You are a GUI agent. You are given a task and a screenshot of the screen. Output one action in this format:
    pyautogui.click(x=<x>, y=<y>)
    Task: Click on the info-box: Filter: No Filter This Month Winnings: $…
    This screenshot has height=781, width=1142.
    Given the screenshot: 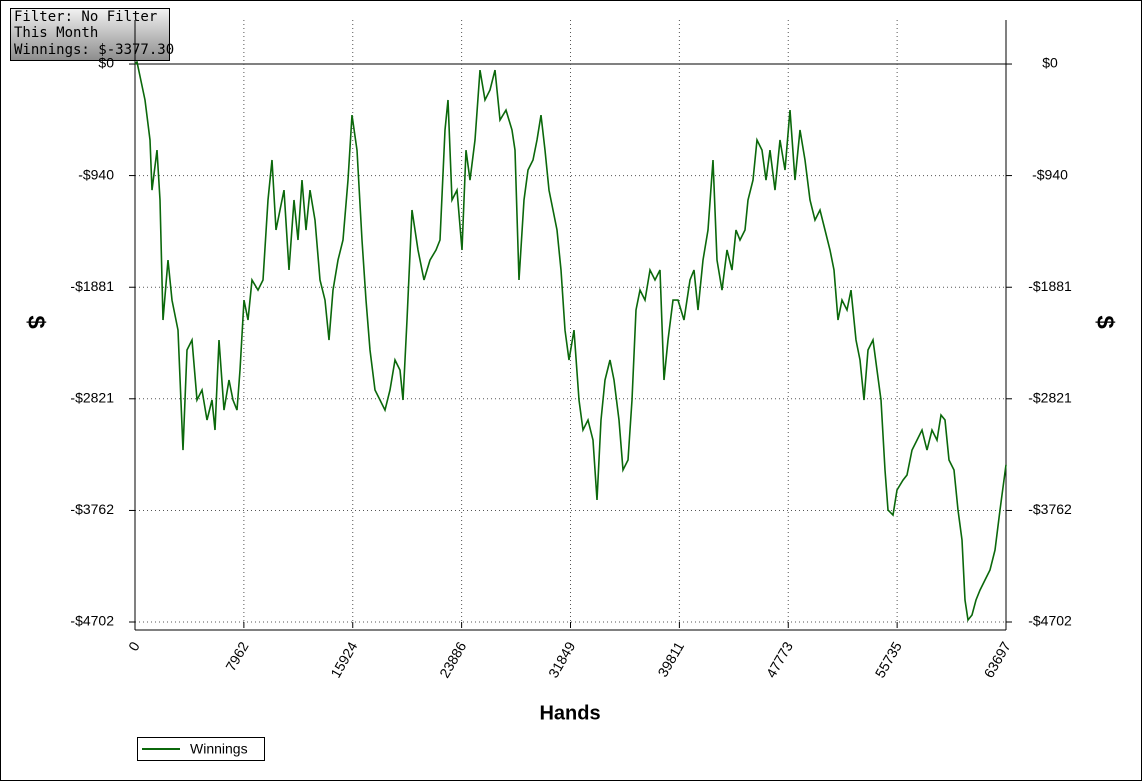 What is the action you would take?
    pyautogui.click(x=92, y=34)
    